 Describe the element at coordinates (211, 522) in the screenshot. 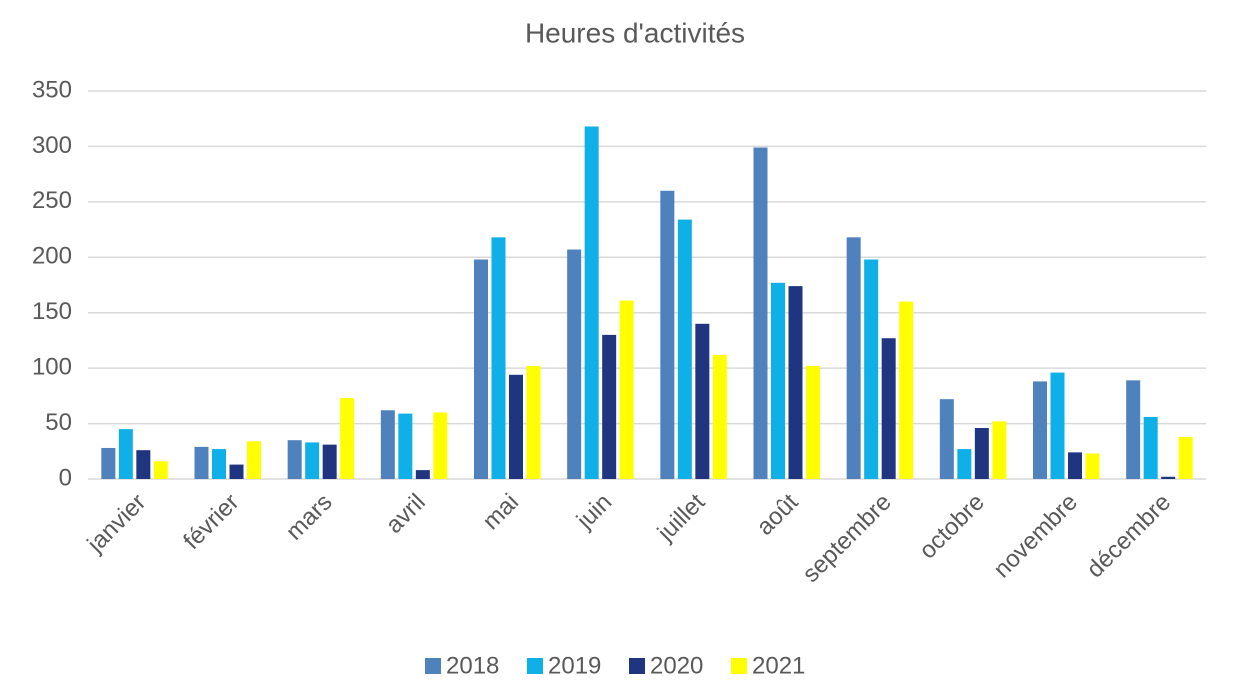

I see `x-tick-label: février` at that location.